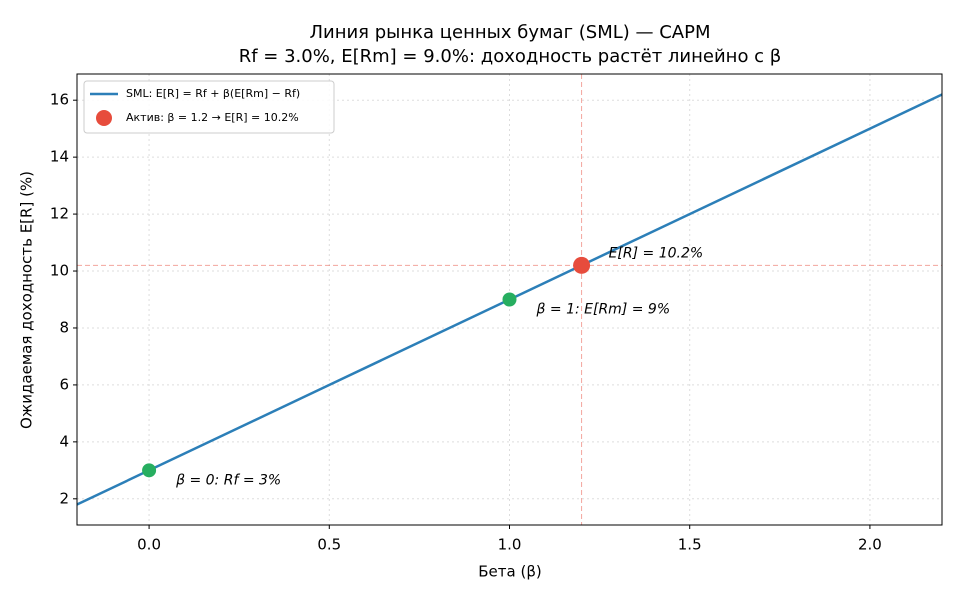 The image size is (960, 600). Describe the element at coordinates (656, 253) in the screenshot. I see `annotation: E[R] = 10.2%` at that location.